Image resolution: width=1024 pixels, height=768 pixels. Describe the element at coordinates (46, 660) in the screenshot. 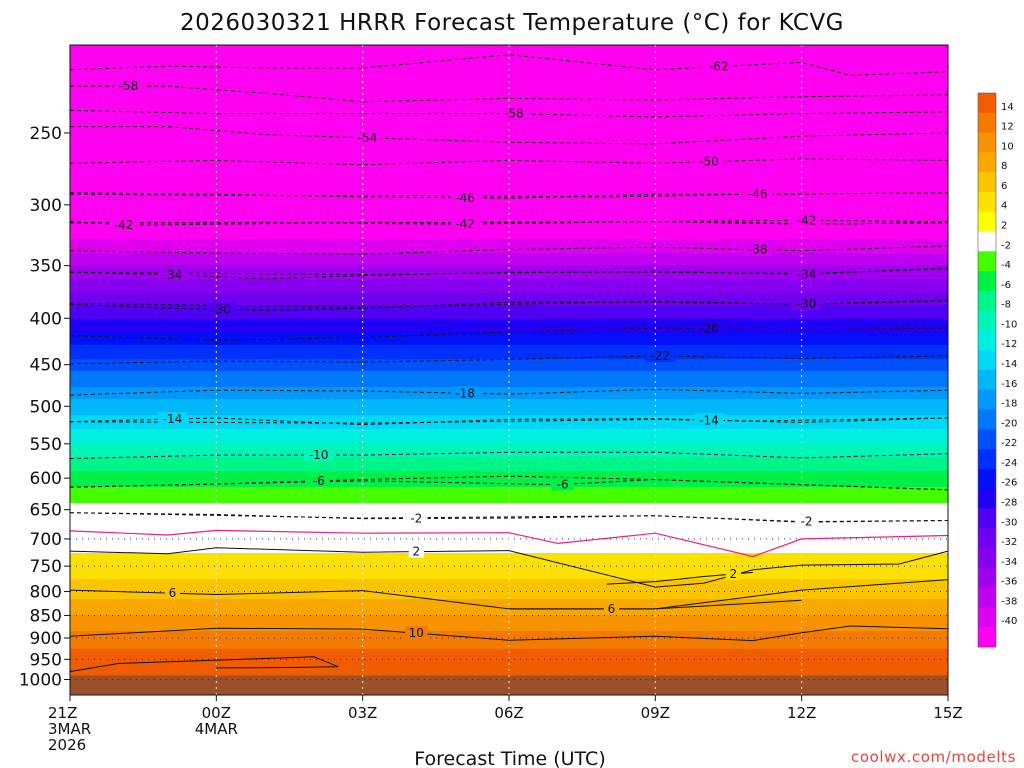

I see `y-tick-label: 950` at that location.